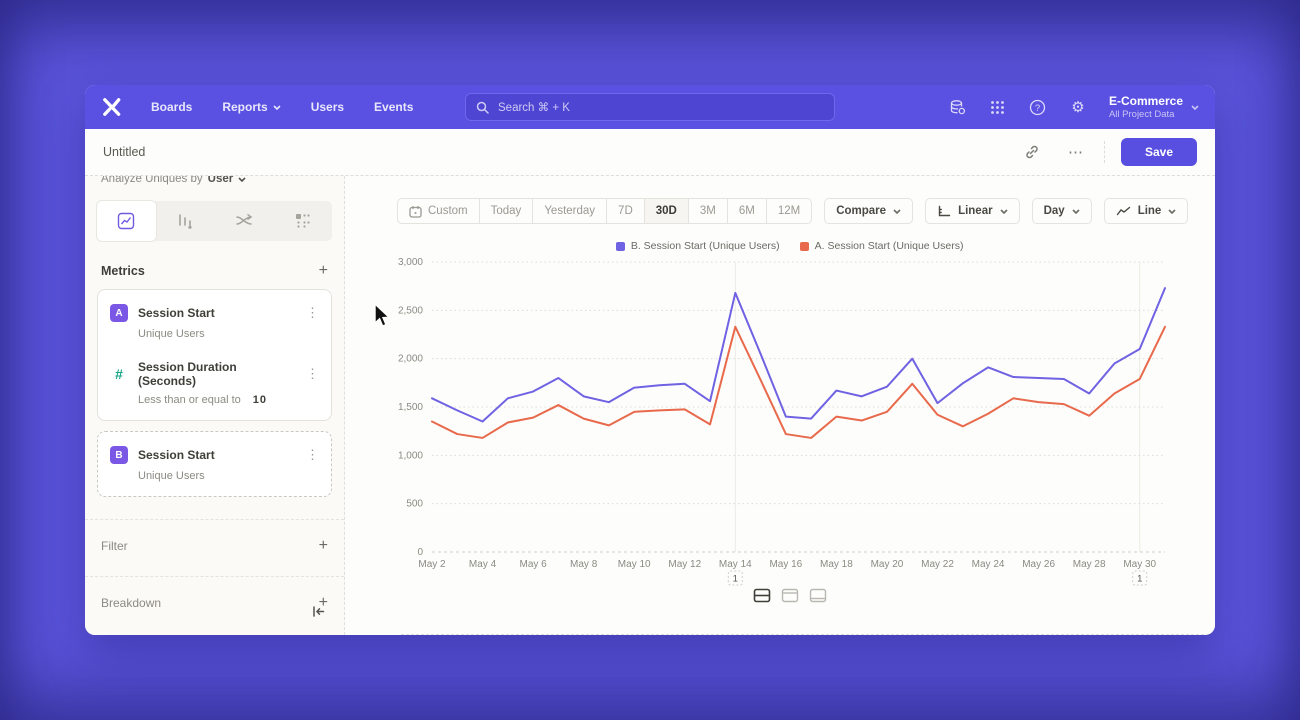  I want to click on metric-row-duration: # Session Duration (Seconds) ⋮, so click(214, 371).